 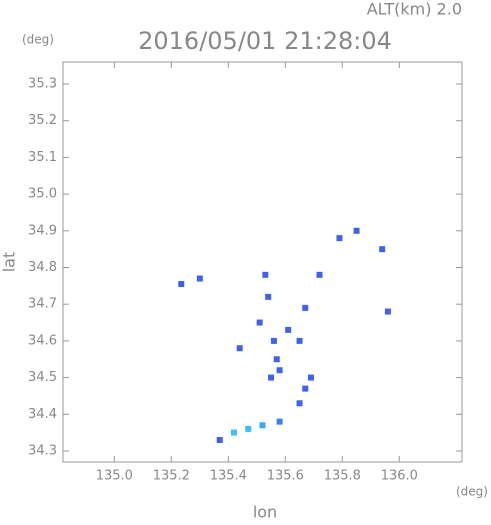 What do you see at coordinates (42, 84) in the screenshot?
I see `y-tick-label: 35.3` at bounding box center [42, 84].